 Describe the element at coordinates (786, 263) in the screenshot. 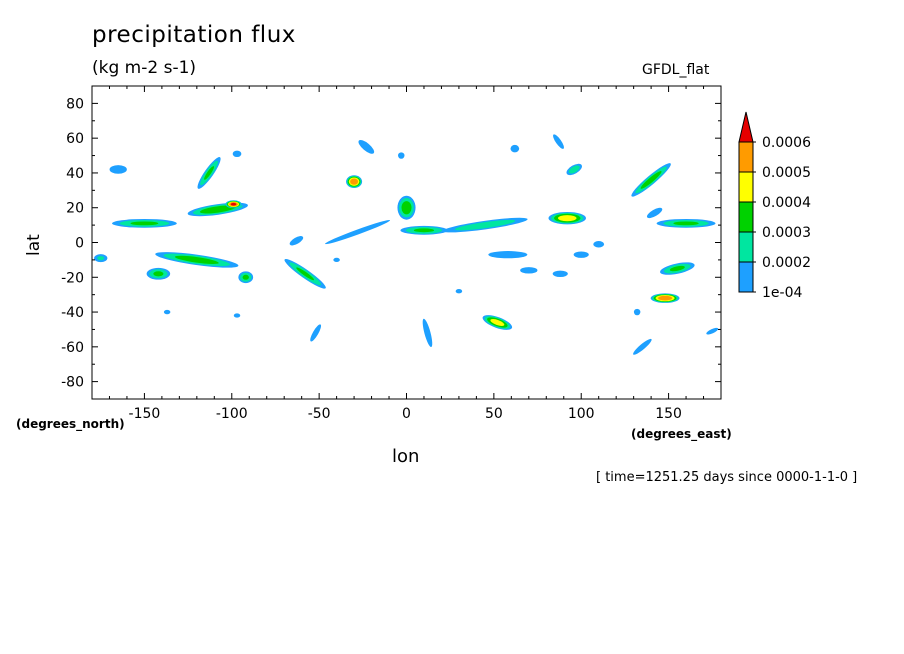

I see `colorbar-label: 0.0002` at that location.